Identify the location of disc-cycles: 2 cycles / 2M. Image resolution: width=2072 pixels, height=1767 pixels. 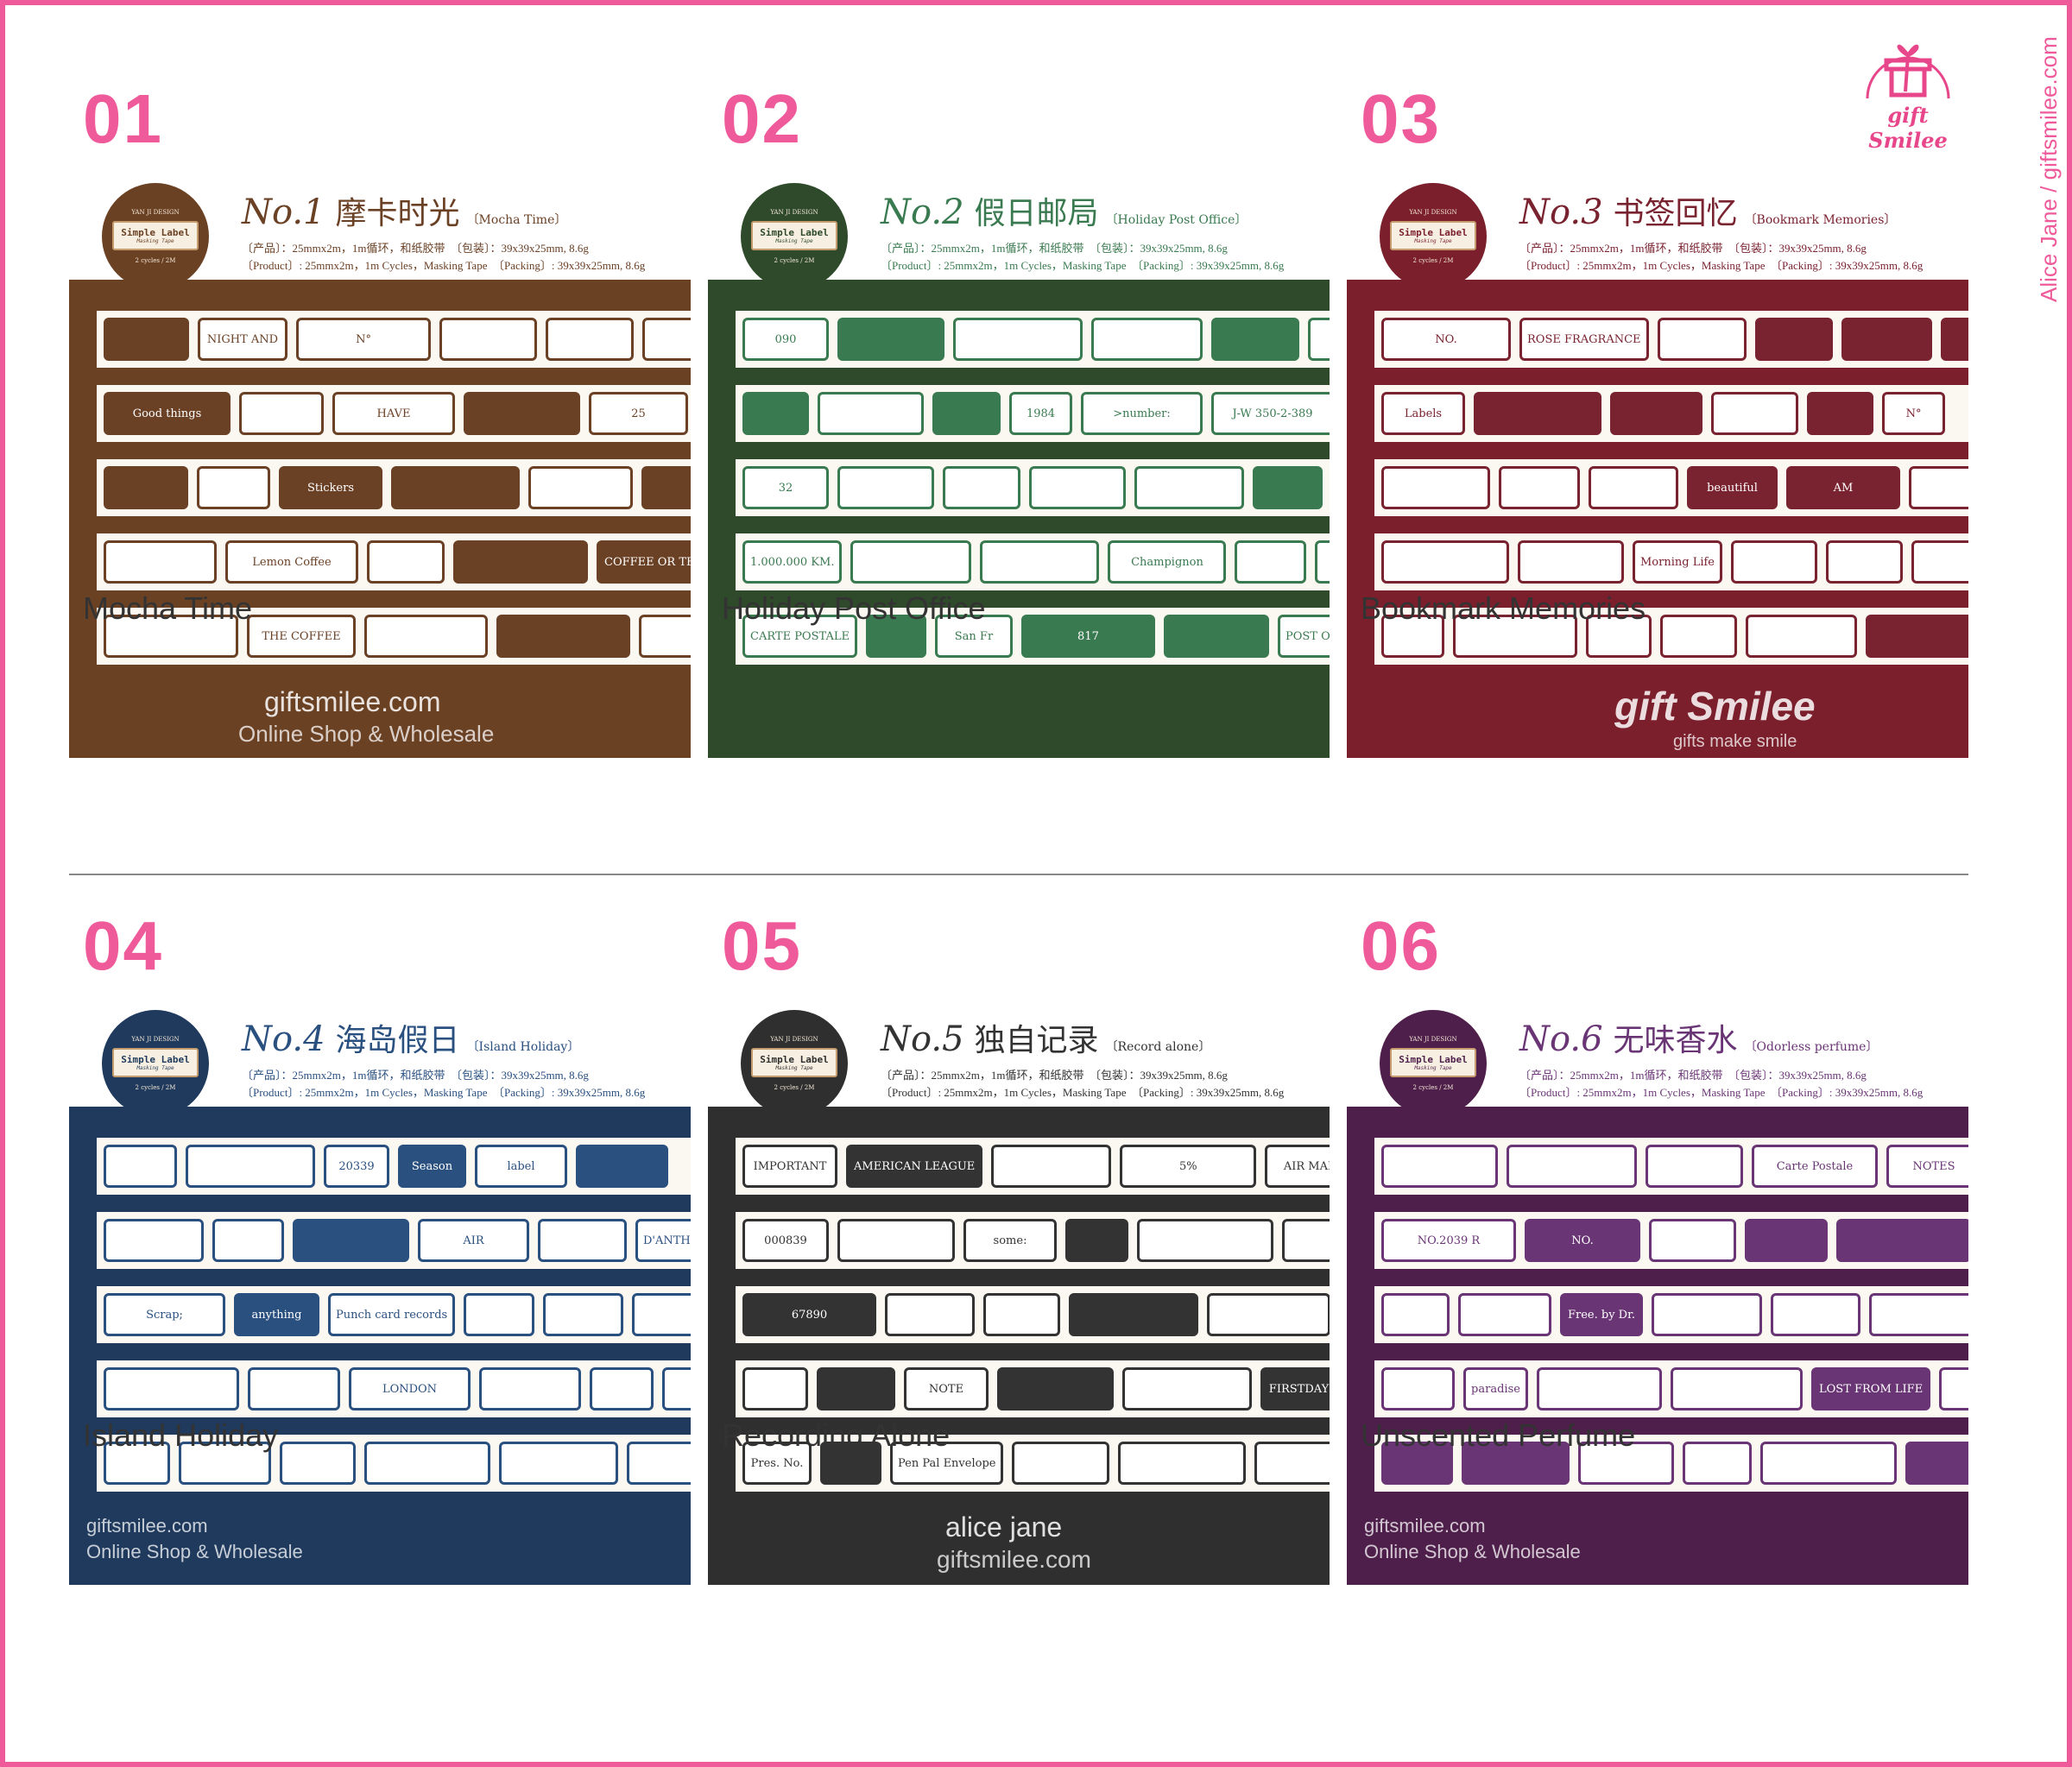
(794, 1087).